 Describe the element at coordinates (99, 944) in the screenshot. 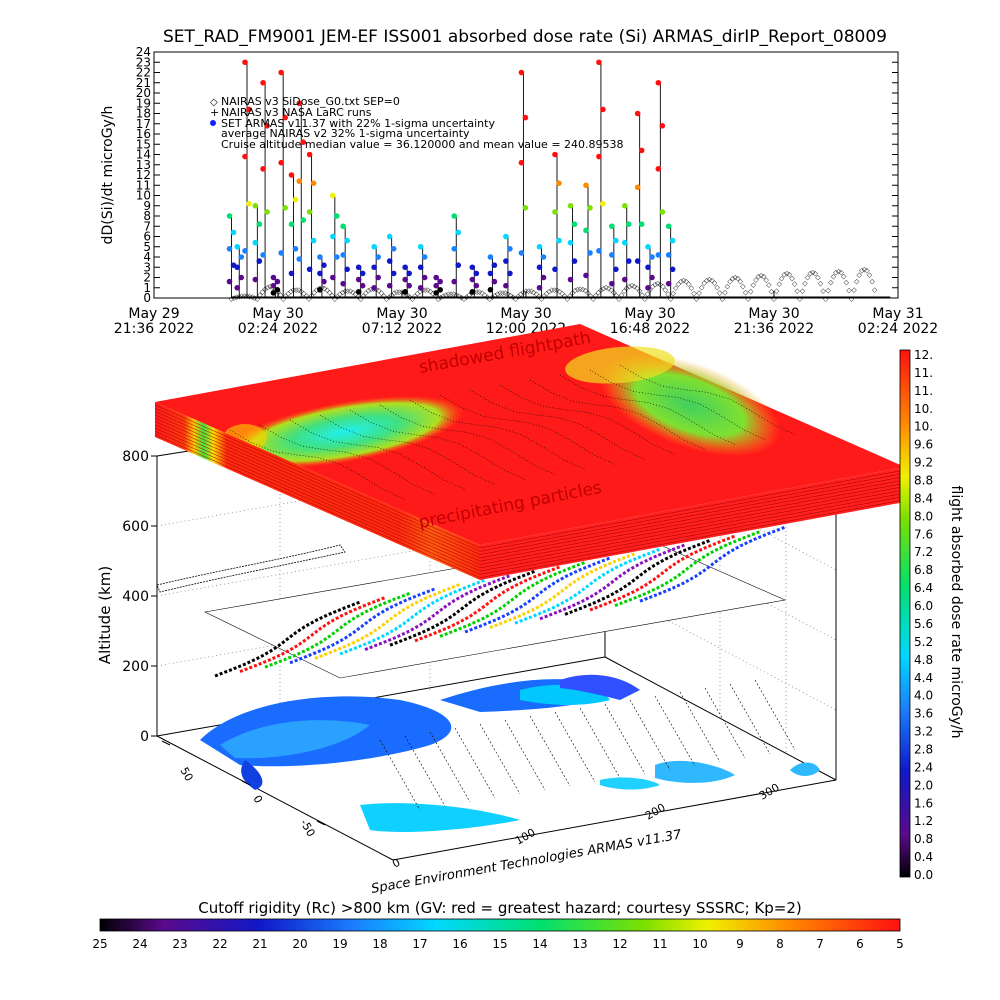

I see `cutoff-tick-label: 25` at that location.